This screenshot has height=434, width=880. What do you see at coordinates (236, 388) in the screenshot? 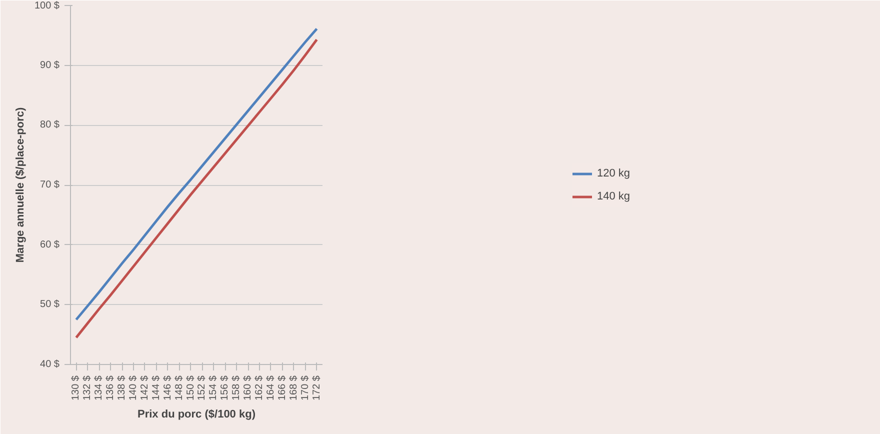
I see `x-tick-label: 158 $` at bounding box center [236, 388].